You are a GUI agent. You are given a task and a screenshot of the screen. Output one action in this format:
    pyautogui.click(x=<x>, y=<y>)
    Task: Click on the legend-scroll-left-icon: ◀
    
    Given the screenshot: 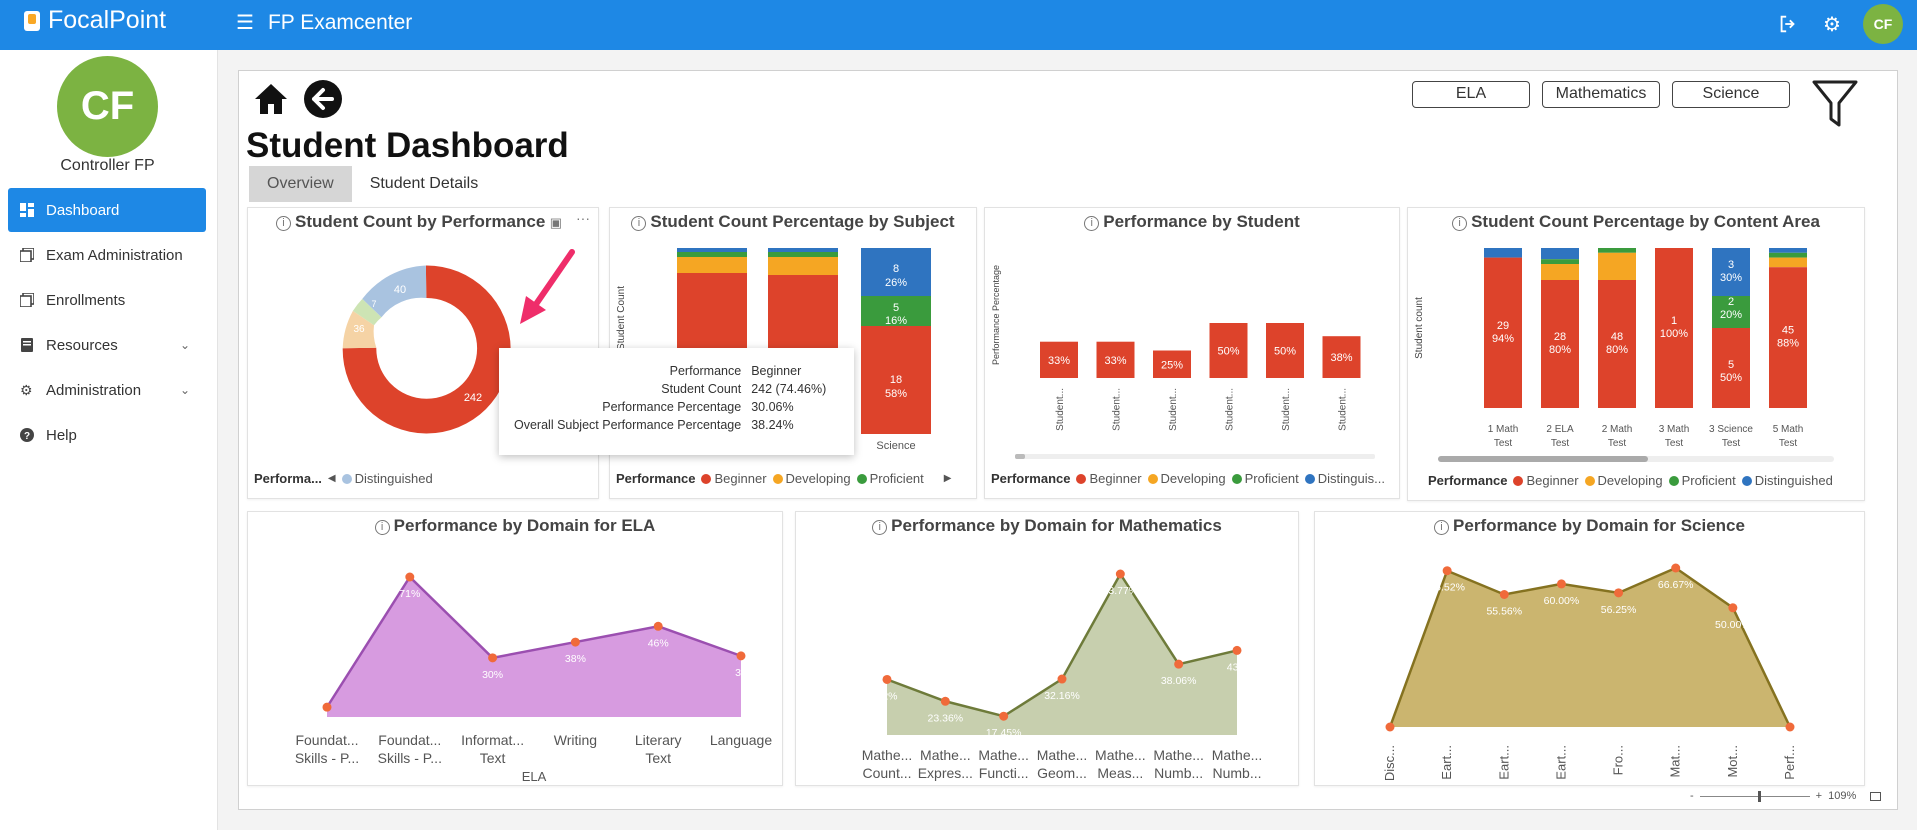 What is the action you would take?
    pyautogui.click(x=331, y=478)
    